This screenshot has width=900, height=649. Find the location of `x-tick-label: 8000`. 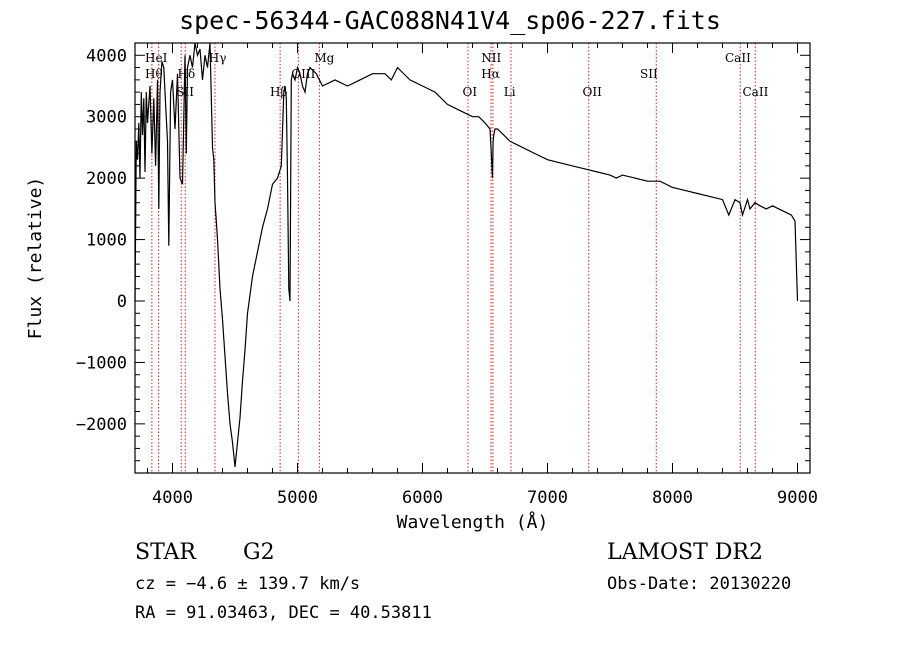

x-tick-label: 8000 is located at coordinates (672, 498).